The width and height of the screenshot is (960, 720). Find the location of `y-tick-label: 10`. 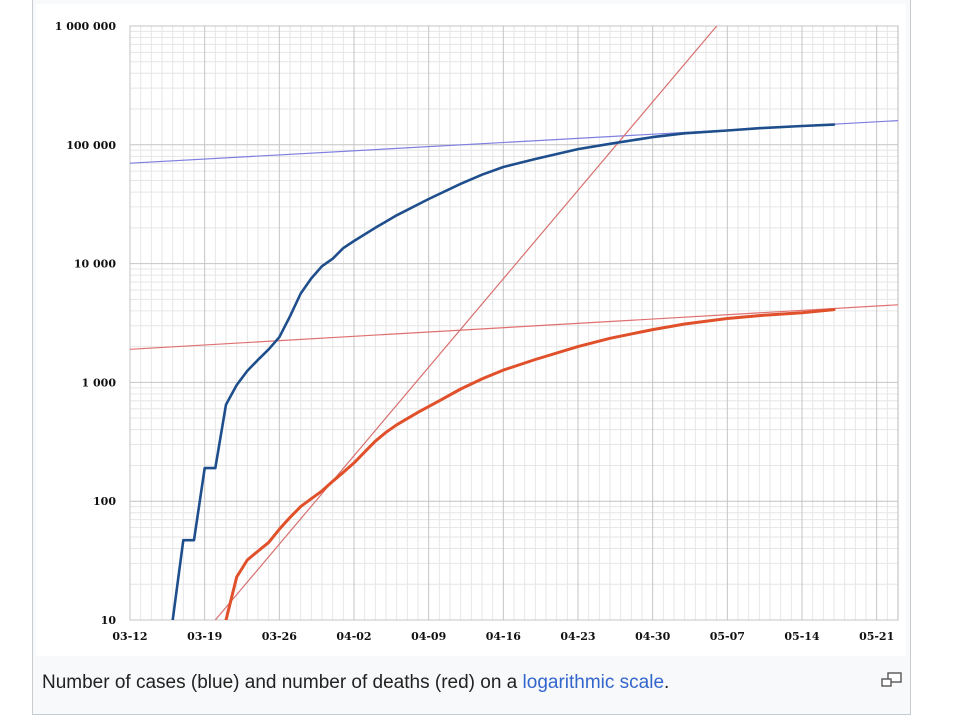

y-tick-label: 10 is located at coordinates (109, 620).